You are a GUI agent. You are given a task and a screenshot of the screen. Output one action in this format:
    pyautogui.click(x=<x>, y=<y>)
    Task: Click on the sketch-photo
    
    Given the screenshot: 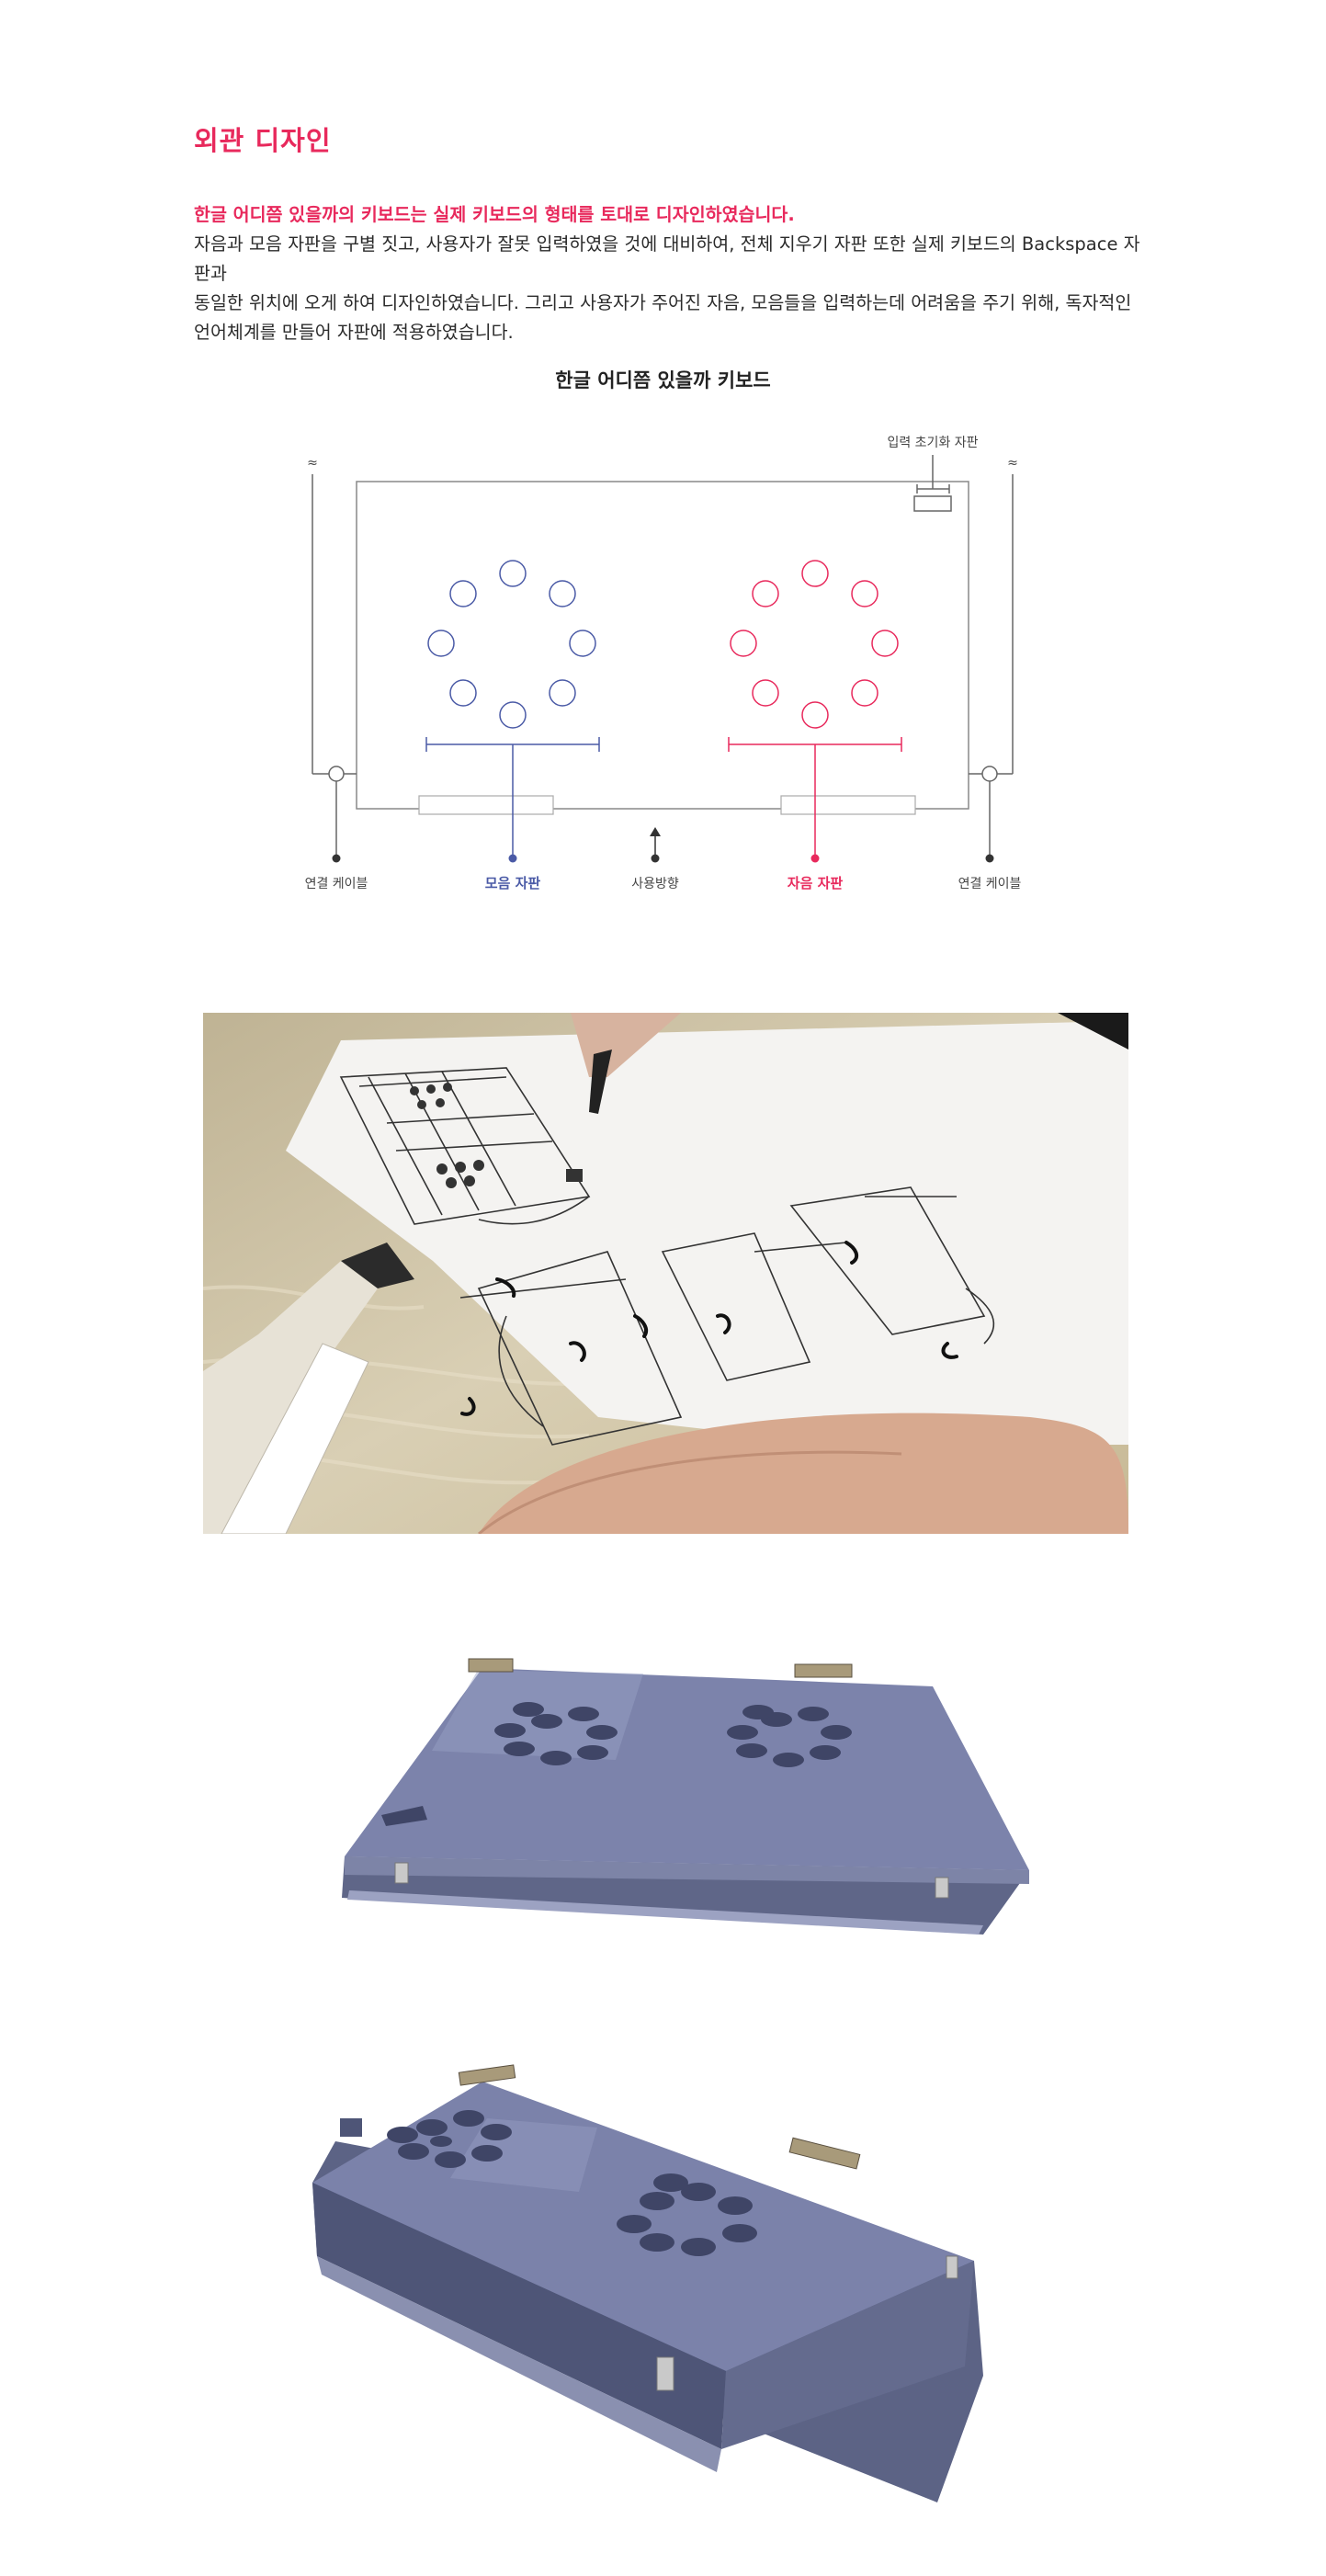 What is the action you would take?
    pyautogui.click(x=665, y=1273)
    